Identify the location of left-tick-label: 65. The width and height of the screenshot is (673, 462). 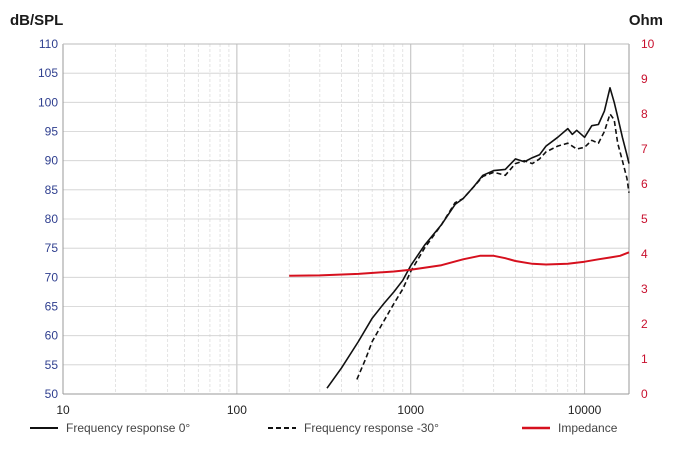
(52, 307).